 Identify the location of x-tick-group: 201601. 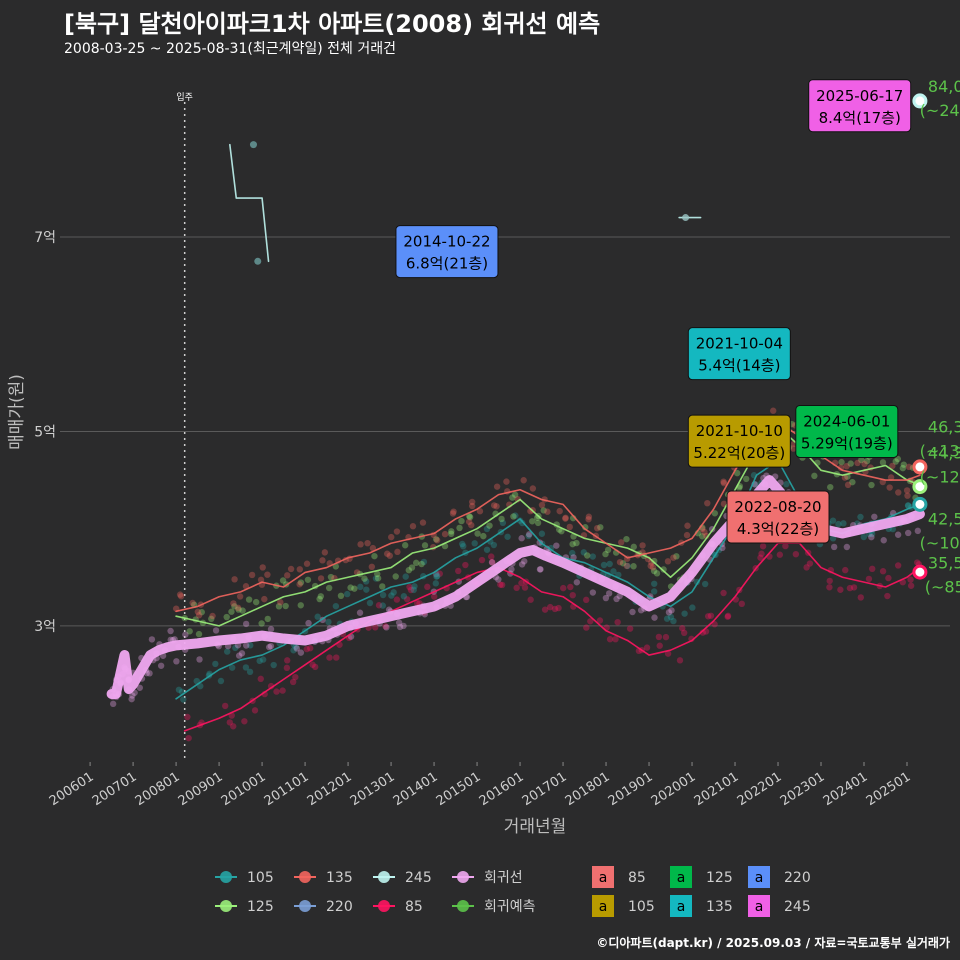
(502, 789).